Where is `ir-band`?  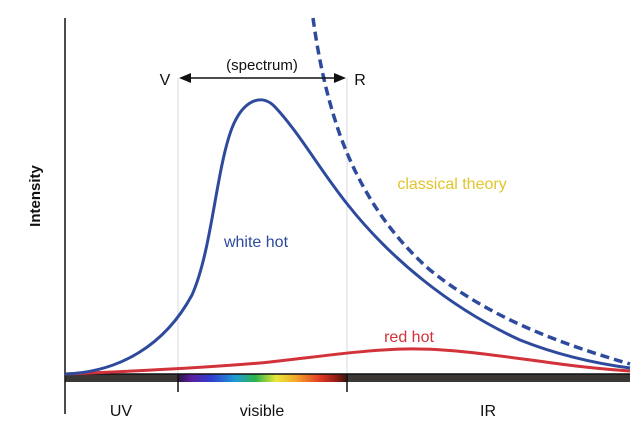 ir-band is located at coordinates (488, 378).